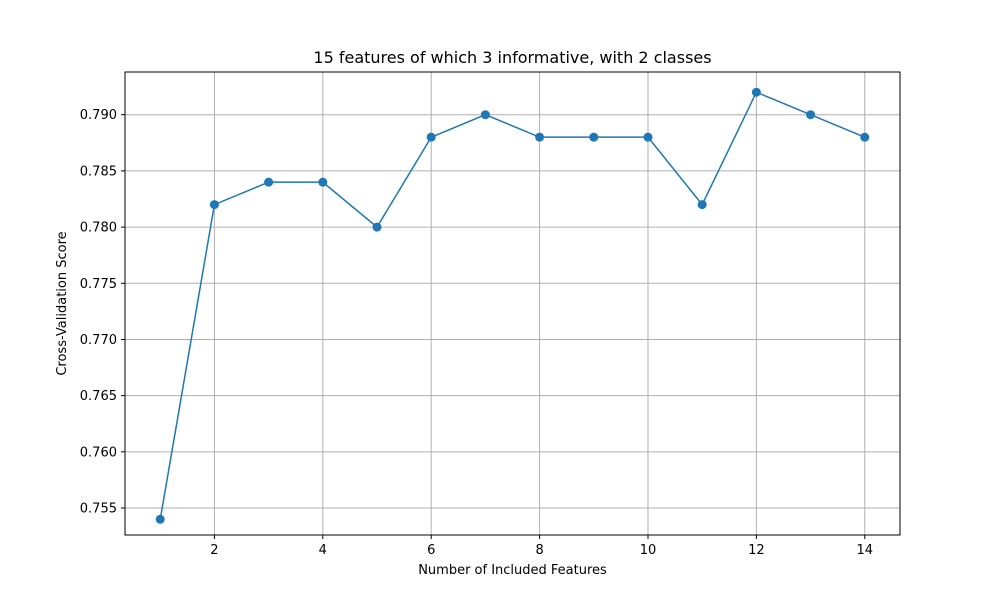 This screenshot has width=1000, height=604. I want to click on x-tick-label: 6, so click(431, 550).